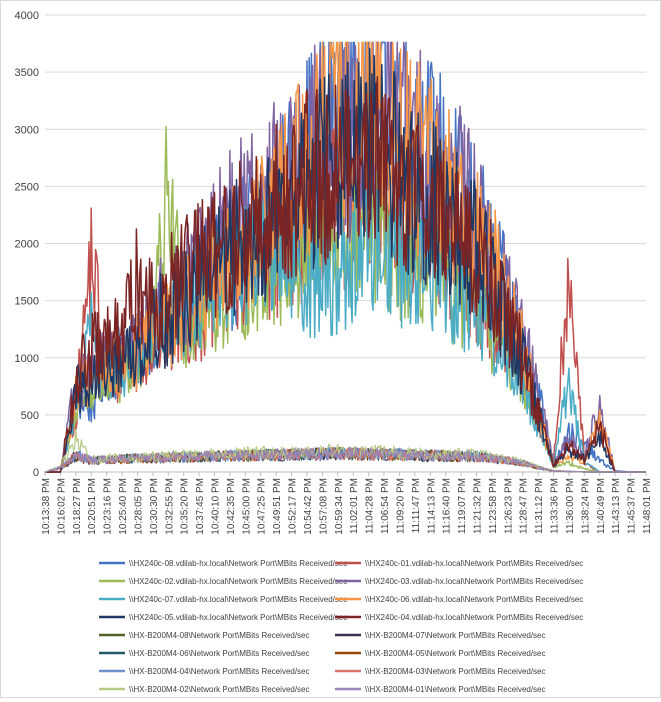 This screenshot has height=702, width=661. I want to click on x-tick-label: 10:40:10 PM, so click(216, 506).